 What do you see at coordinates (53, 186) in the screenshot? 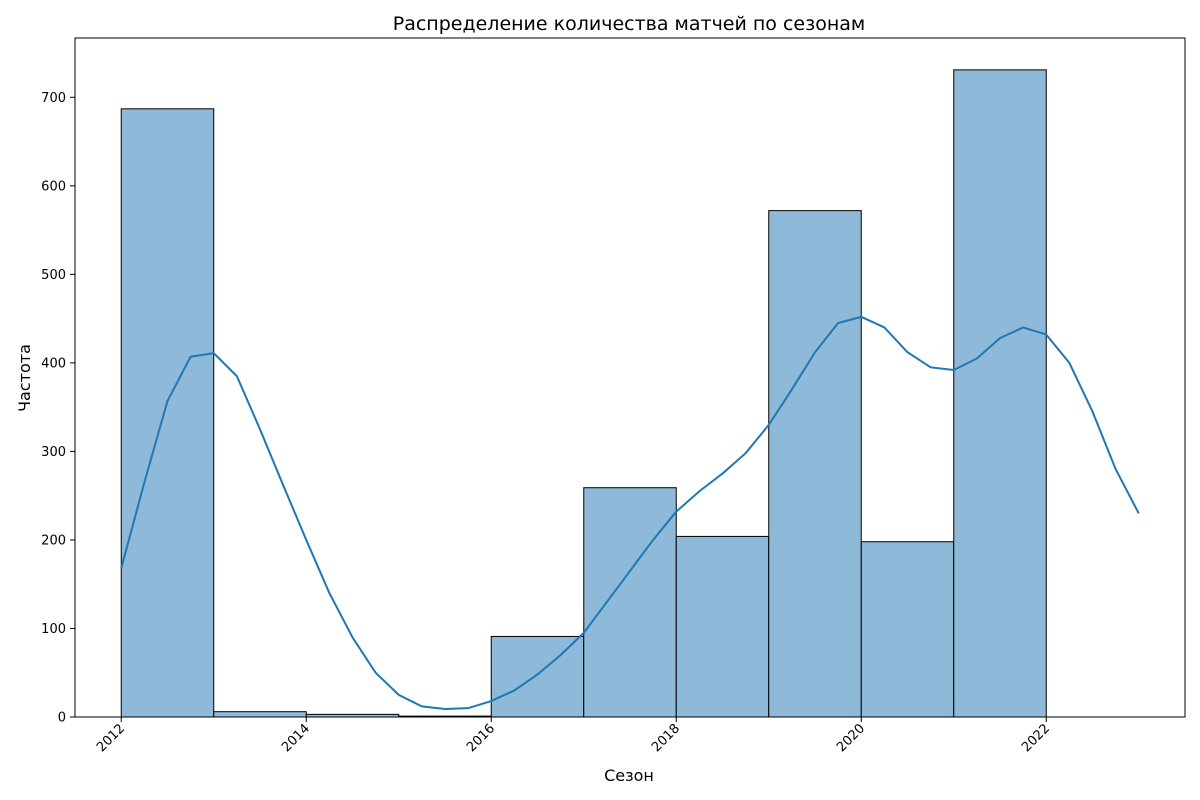
I see `y-tick-label: 600` at bounding box center [53, 186].